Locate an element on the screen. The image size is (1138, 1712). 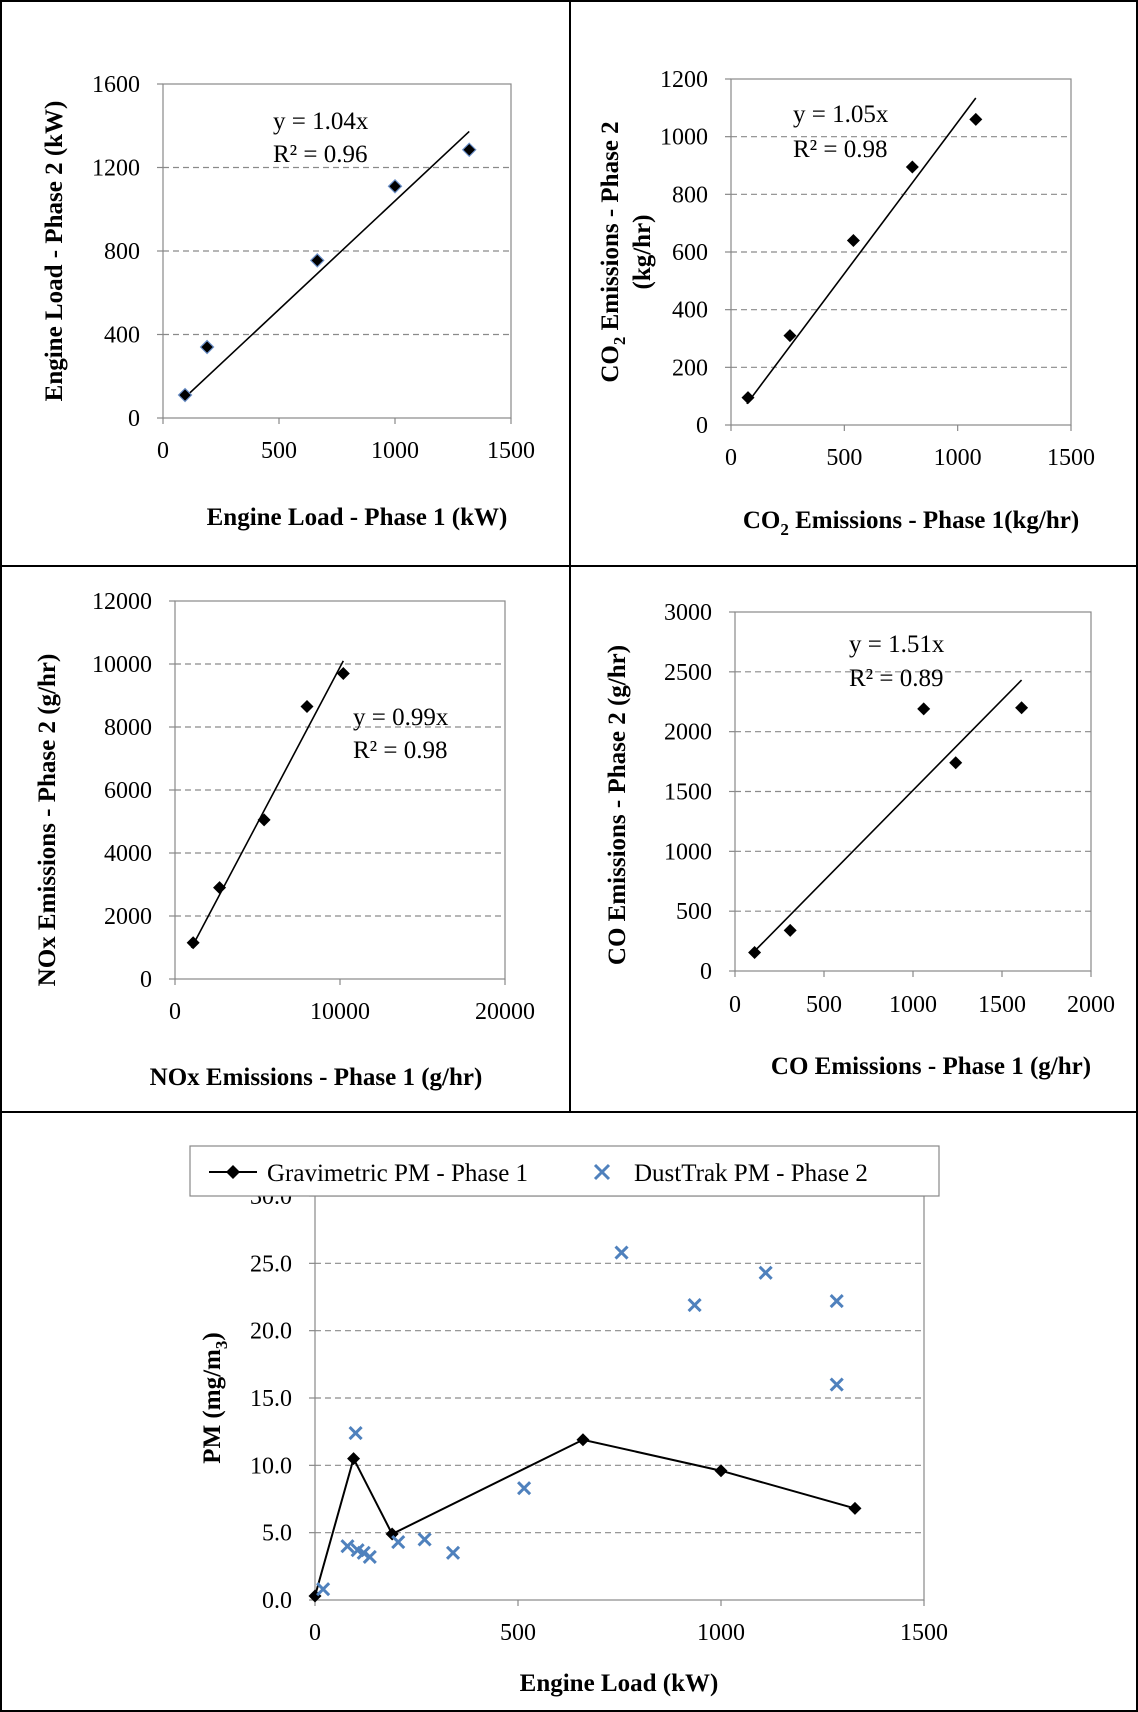
y-axis-title-unit: (kg/hr) is located at coordinates (642, 252).